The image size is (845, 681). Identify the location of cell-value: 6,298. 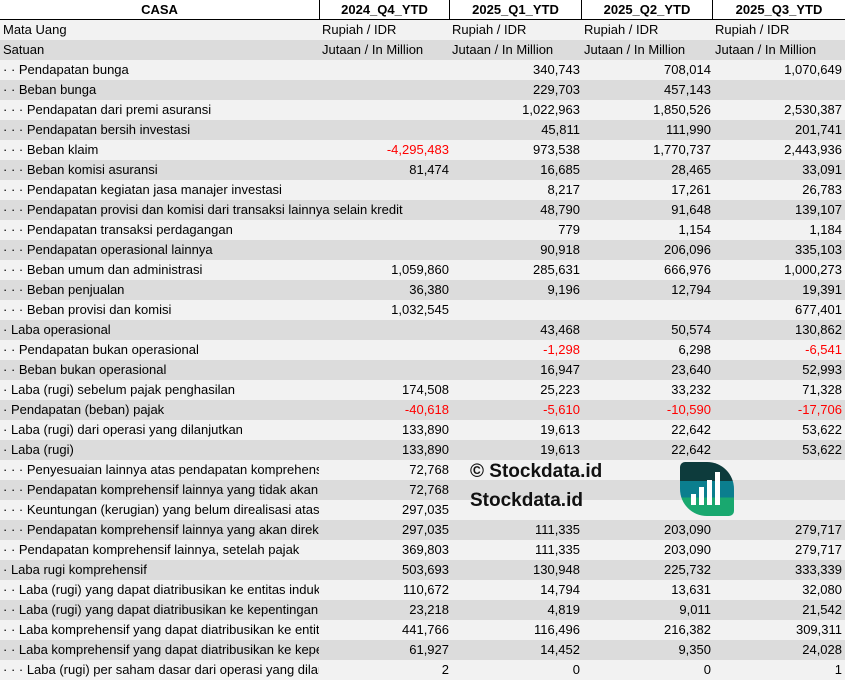
(694, 349).